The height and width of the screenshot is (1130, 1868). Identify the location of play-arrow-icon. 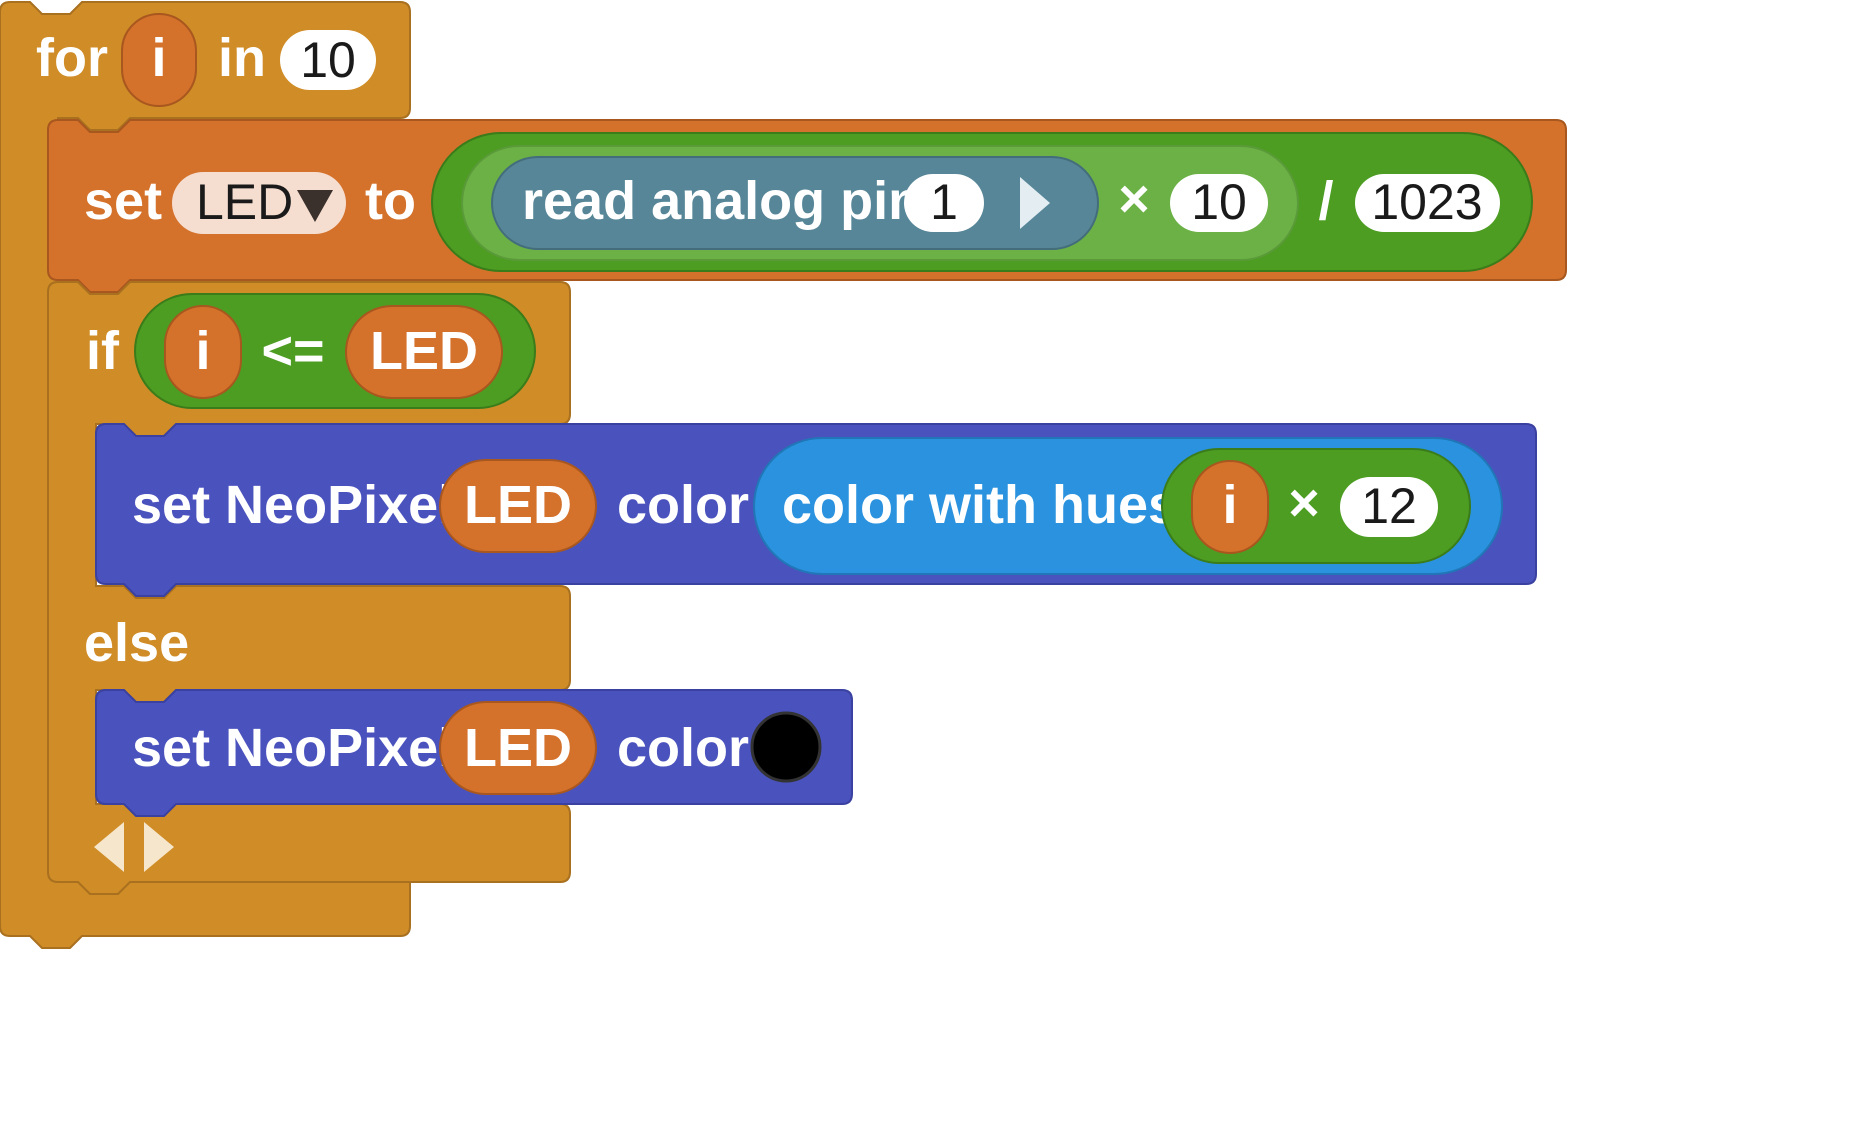
(1035, 203).